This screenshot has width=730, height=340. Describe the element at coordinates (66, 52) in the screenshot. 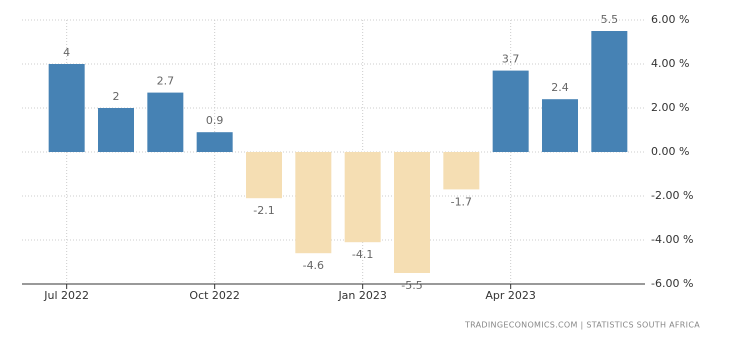

I see `value-label: 4` at that location.